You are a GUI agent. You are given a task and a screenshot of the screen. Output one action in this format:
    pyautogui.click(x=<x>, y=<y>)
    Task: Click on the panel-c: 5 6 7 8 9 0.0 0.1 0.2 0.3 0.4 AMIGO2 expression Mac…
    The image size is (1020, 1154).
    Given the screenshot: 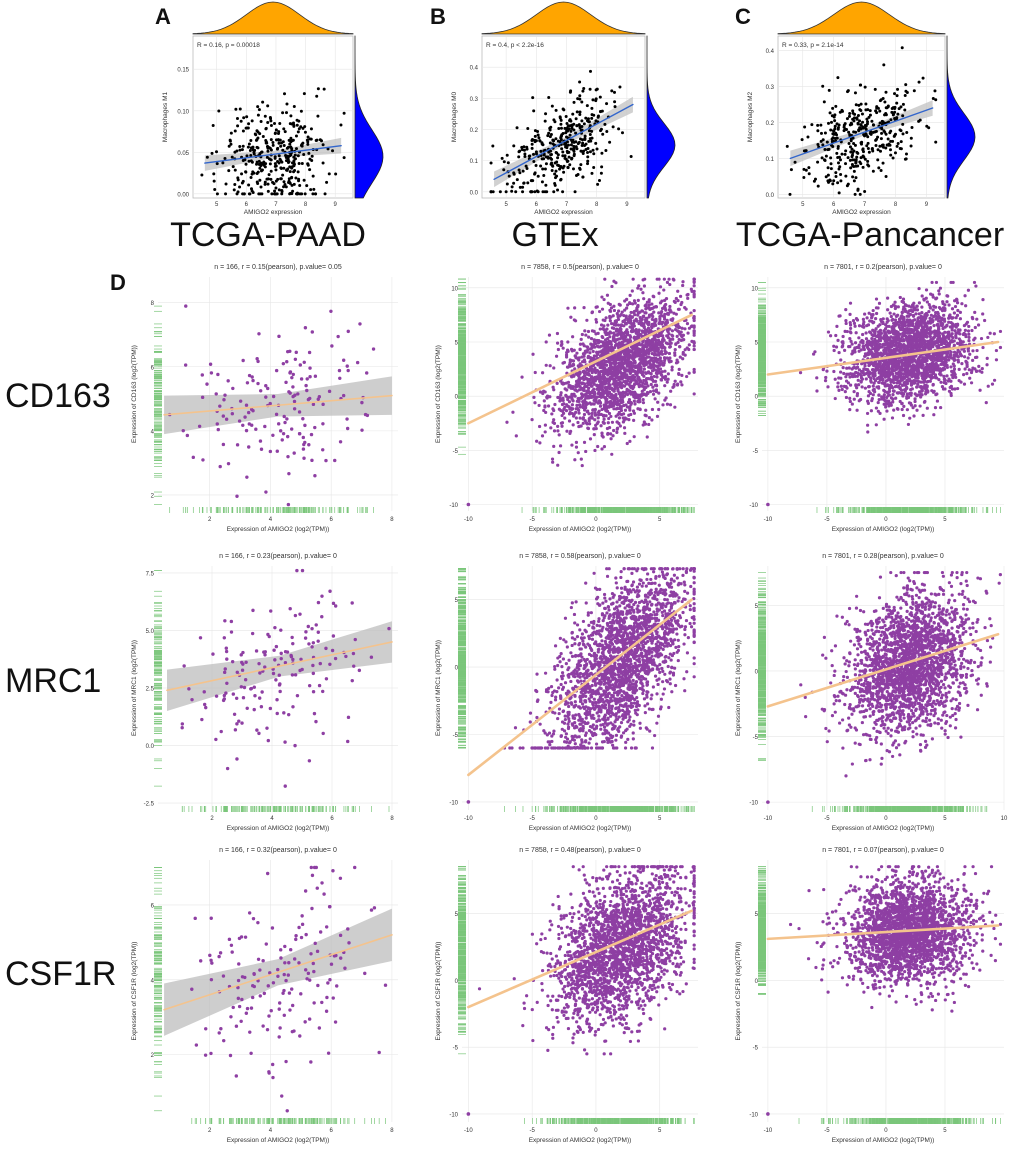 What is the action you would take?
    pyautogui.click(x=861, y=108)
    